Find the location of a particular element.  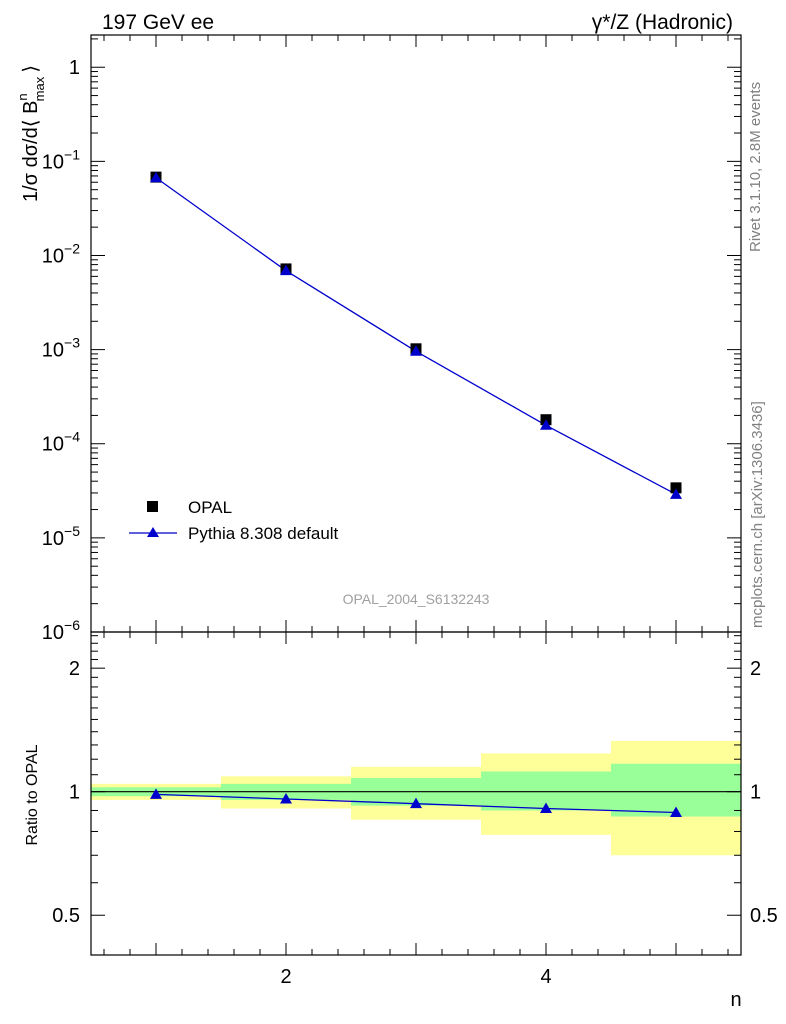

main-y-axis-label-sub: max is located at coordinates (39, 88).